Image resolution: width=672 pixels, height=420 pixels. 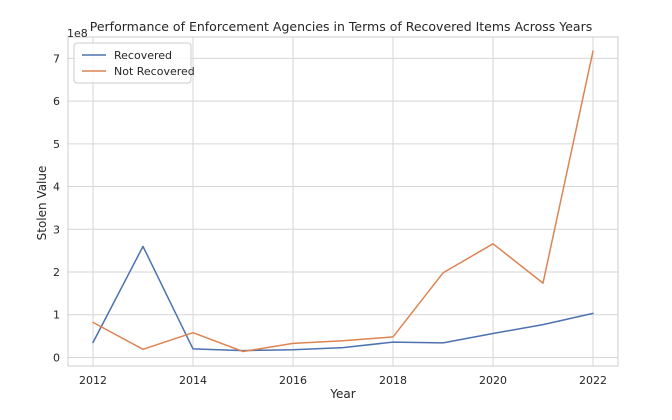 I want to click on legend-label: Not Recovered, so click(x=154, y=71).